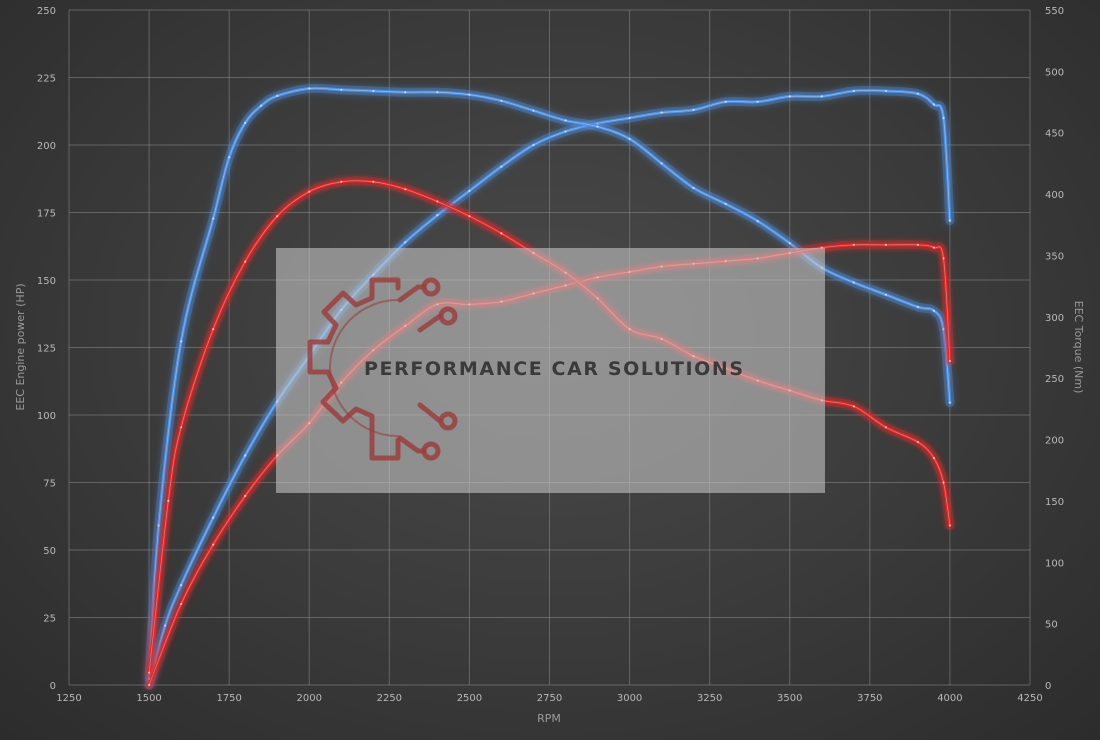  What do you see at coordinates (949, 698) in the screenshot?
I see `x-tick-label: 4000` at bounding box center [949, 698].